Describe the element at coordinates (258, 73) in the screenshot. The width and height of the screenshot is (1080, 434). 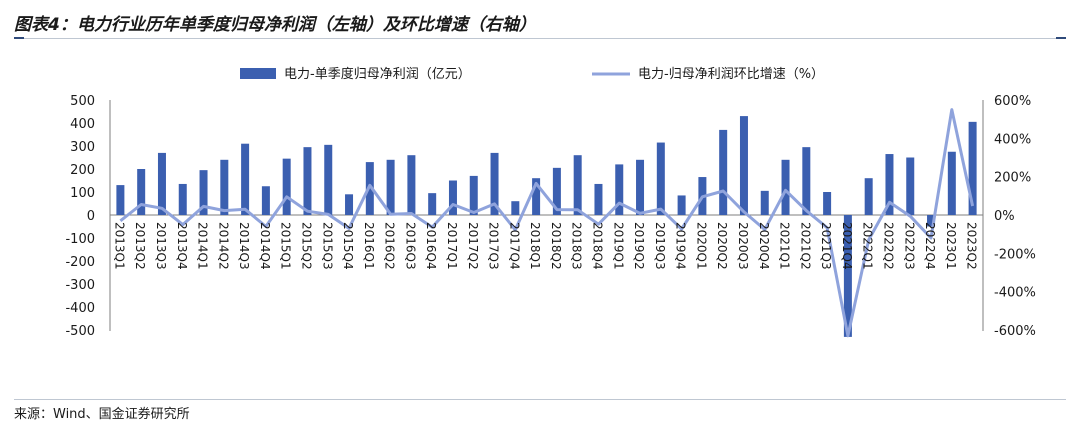
I see `legend-bar-swatch` at that location.